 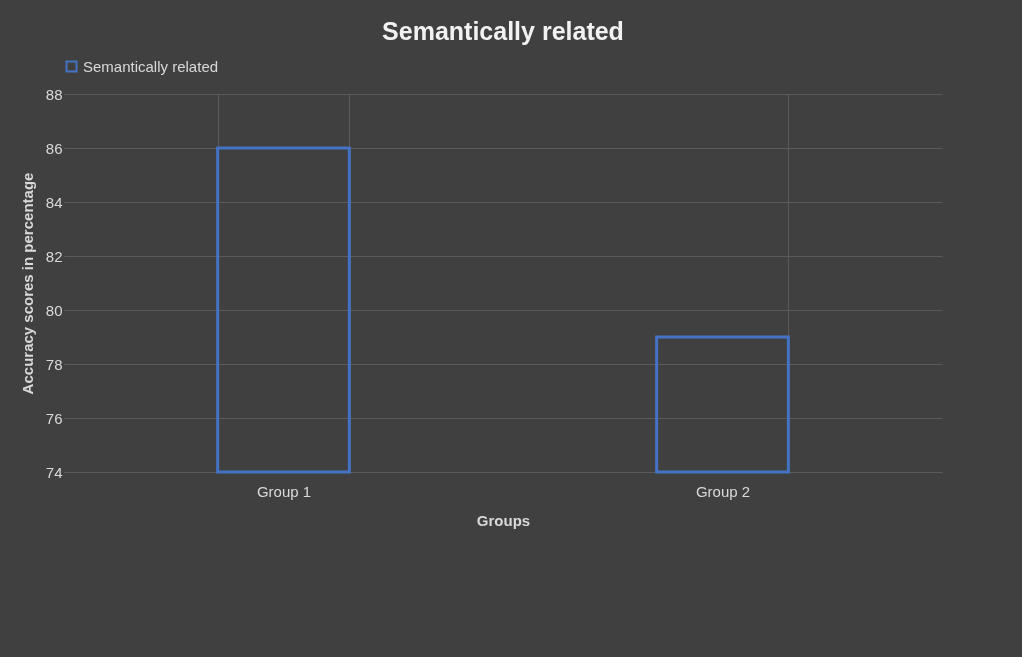 What do you see at coordinates (503, 520) in the screenshot?
I see `x-axis-title: Groups` at bounding box center [503, 520].